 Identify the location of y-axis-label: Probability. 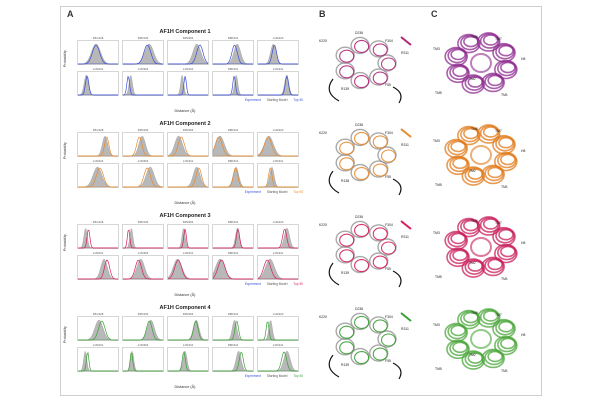
(65, 58).